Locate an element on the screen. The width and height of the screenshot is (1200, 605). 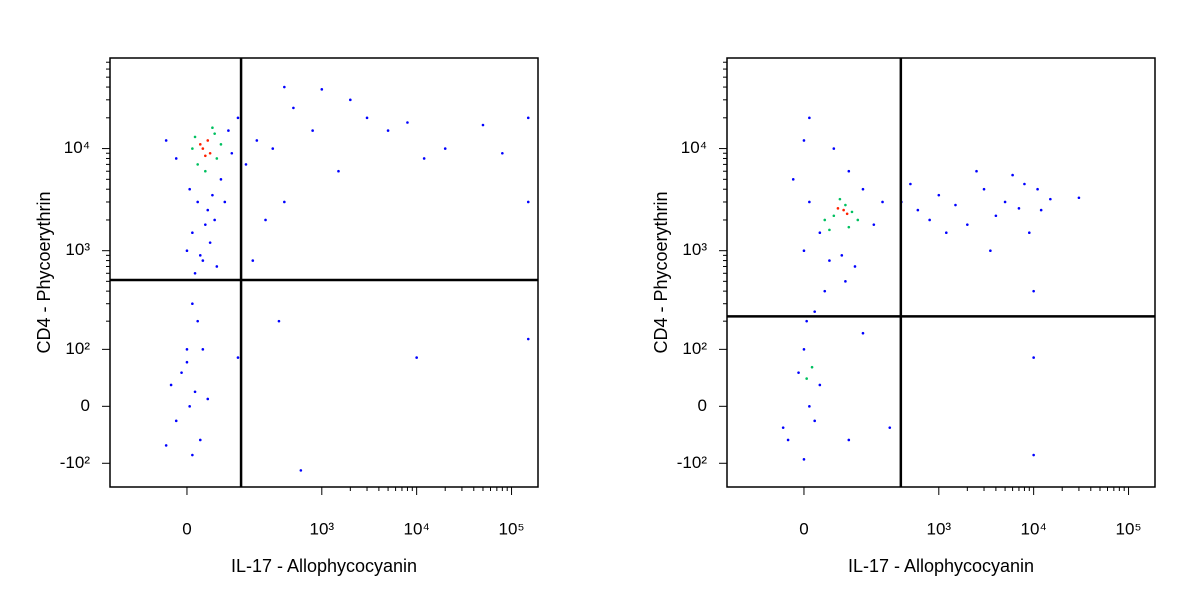
y-tick-label: 10⁴ is located at coordinates (77, 147).